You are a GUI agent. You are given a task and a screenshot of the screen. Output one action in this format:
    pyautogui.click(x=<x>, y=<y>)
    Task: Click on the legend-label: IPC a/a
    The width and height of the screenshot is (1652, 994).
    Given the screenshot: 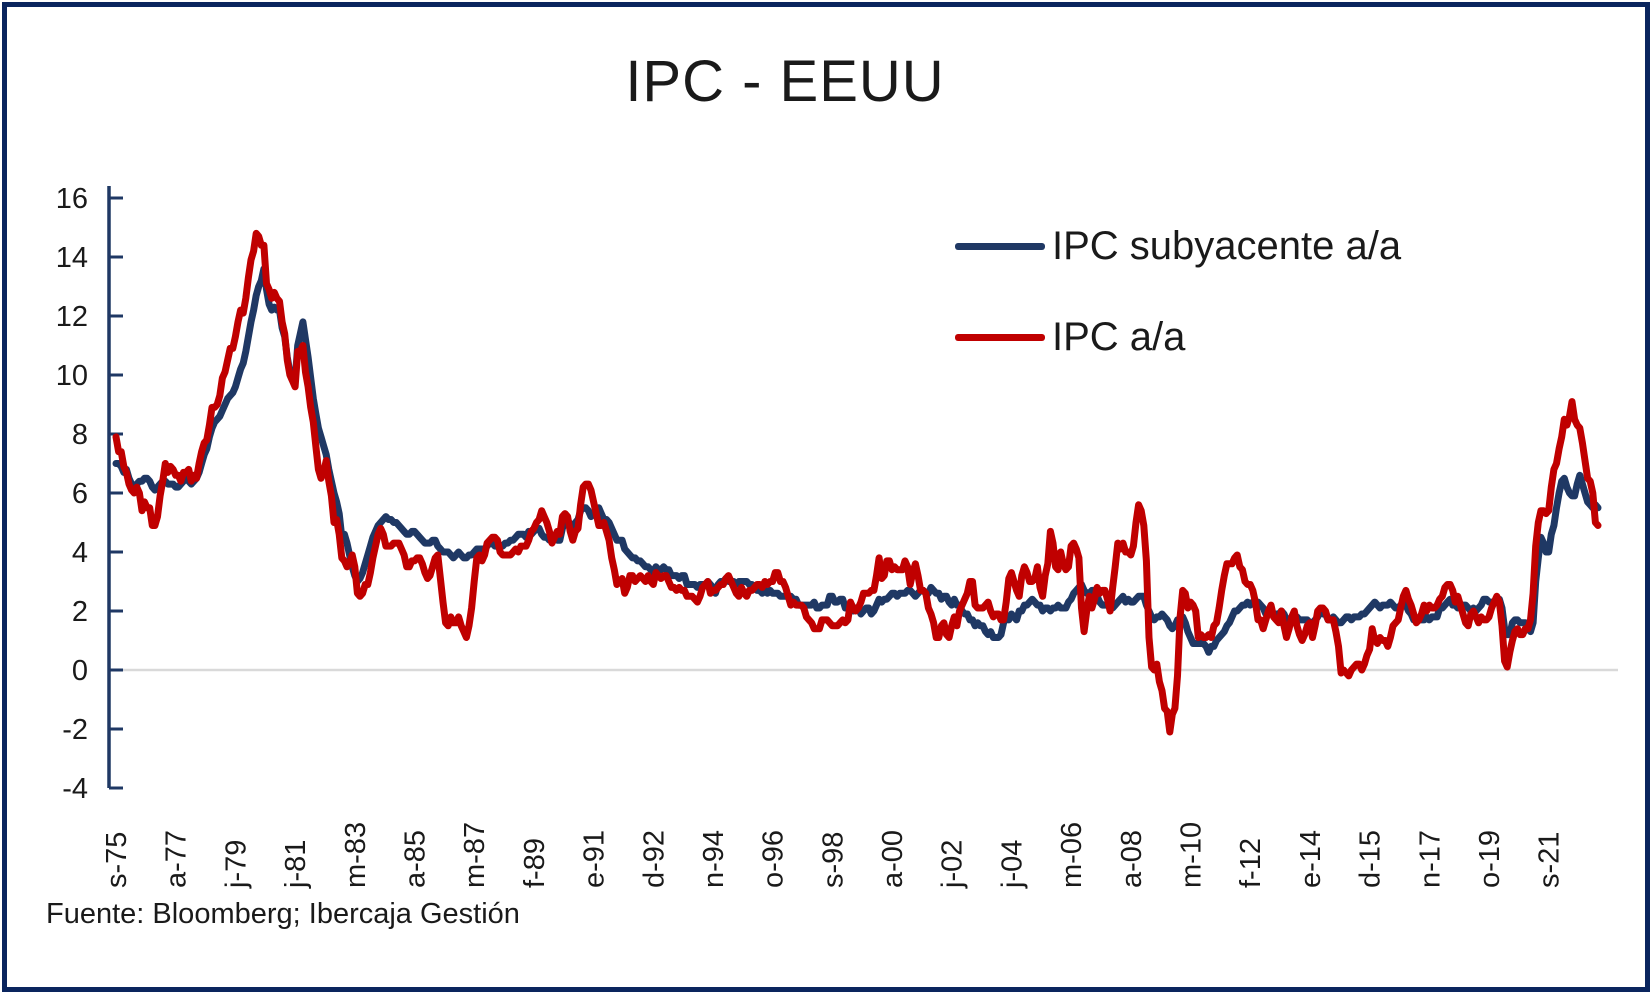 What is the action you would take?
    pyautogui.click(x=1119, y=337)
    